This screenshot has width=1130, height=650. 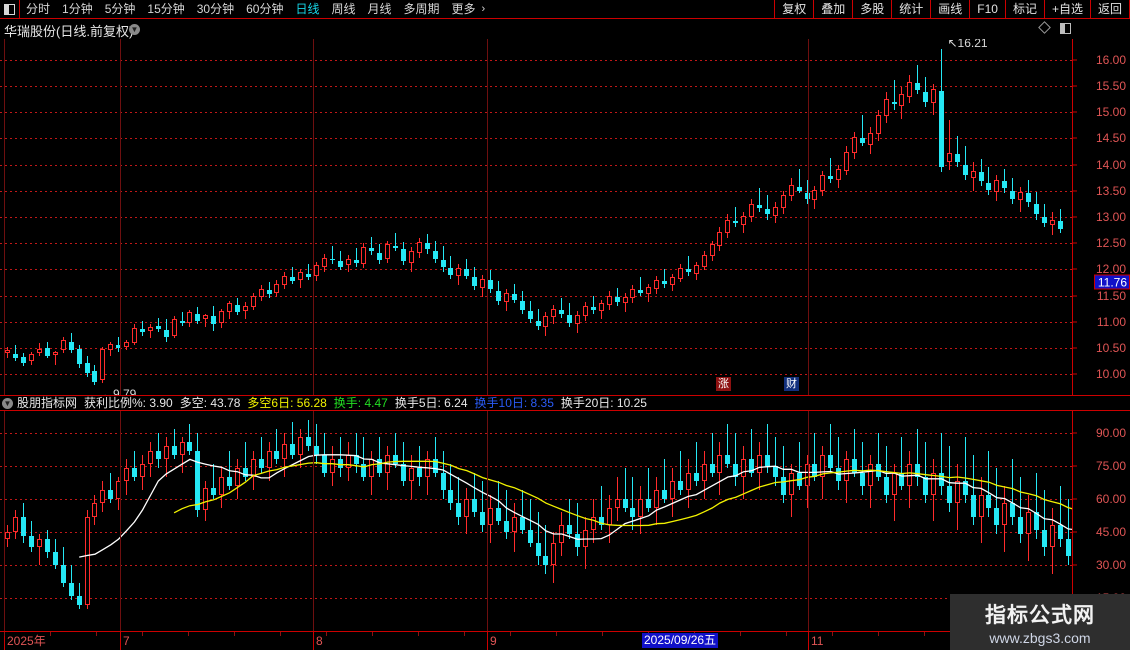 I want to click on price-axis-label: 11.00, so click(x=1111, y=321).